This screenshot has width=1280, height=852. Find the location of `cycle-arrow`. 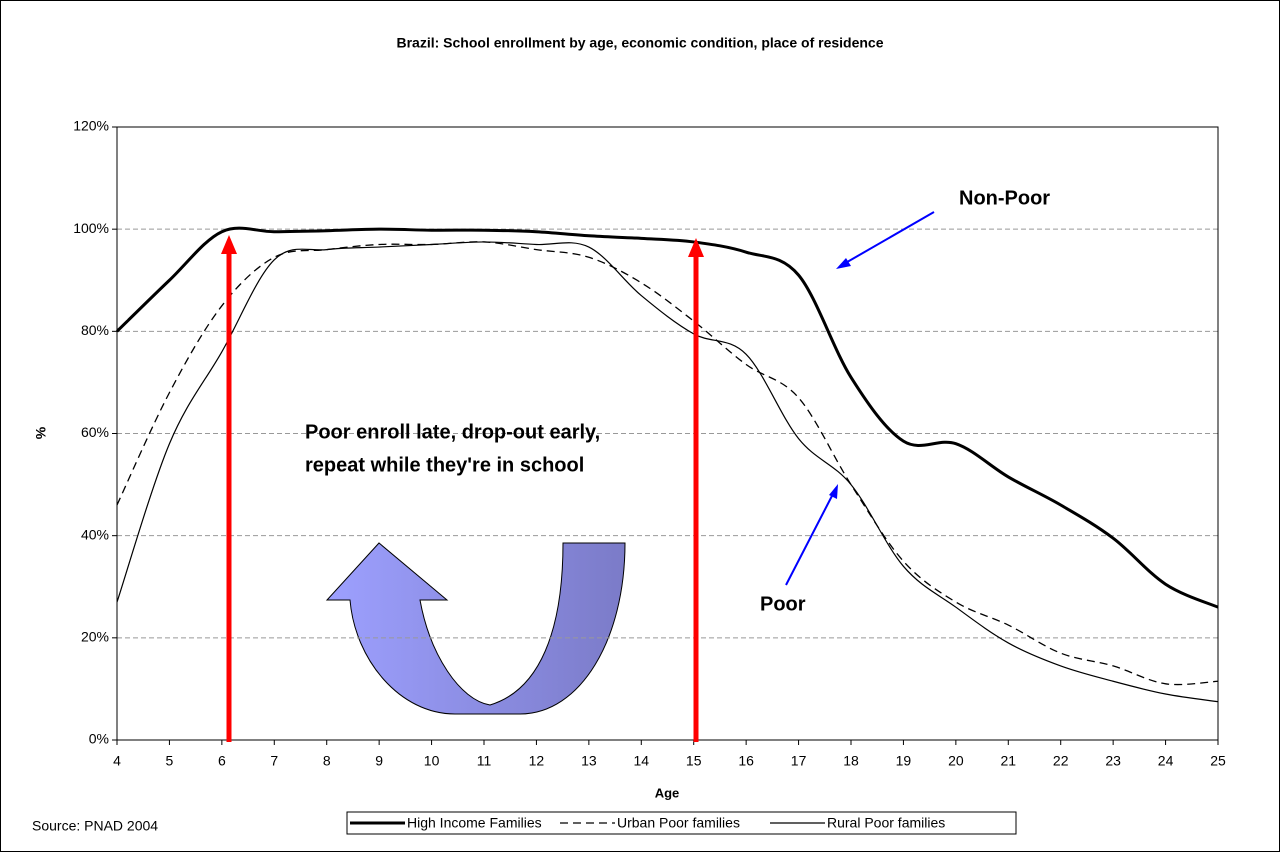

cycle-arrow is located at coordinates (475, 628).